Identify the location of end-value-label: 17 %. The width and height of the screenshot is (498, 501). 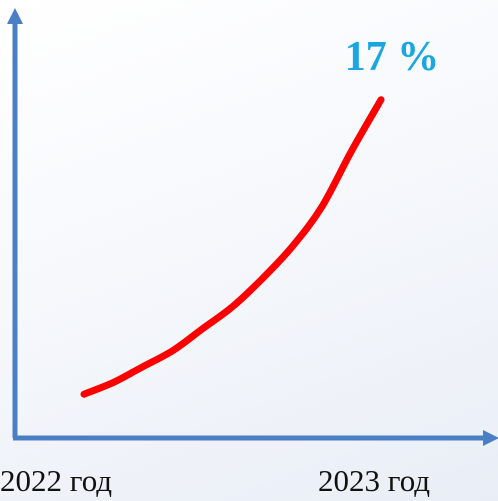
(392, 57).